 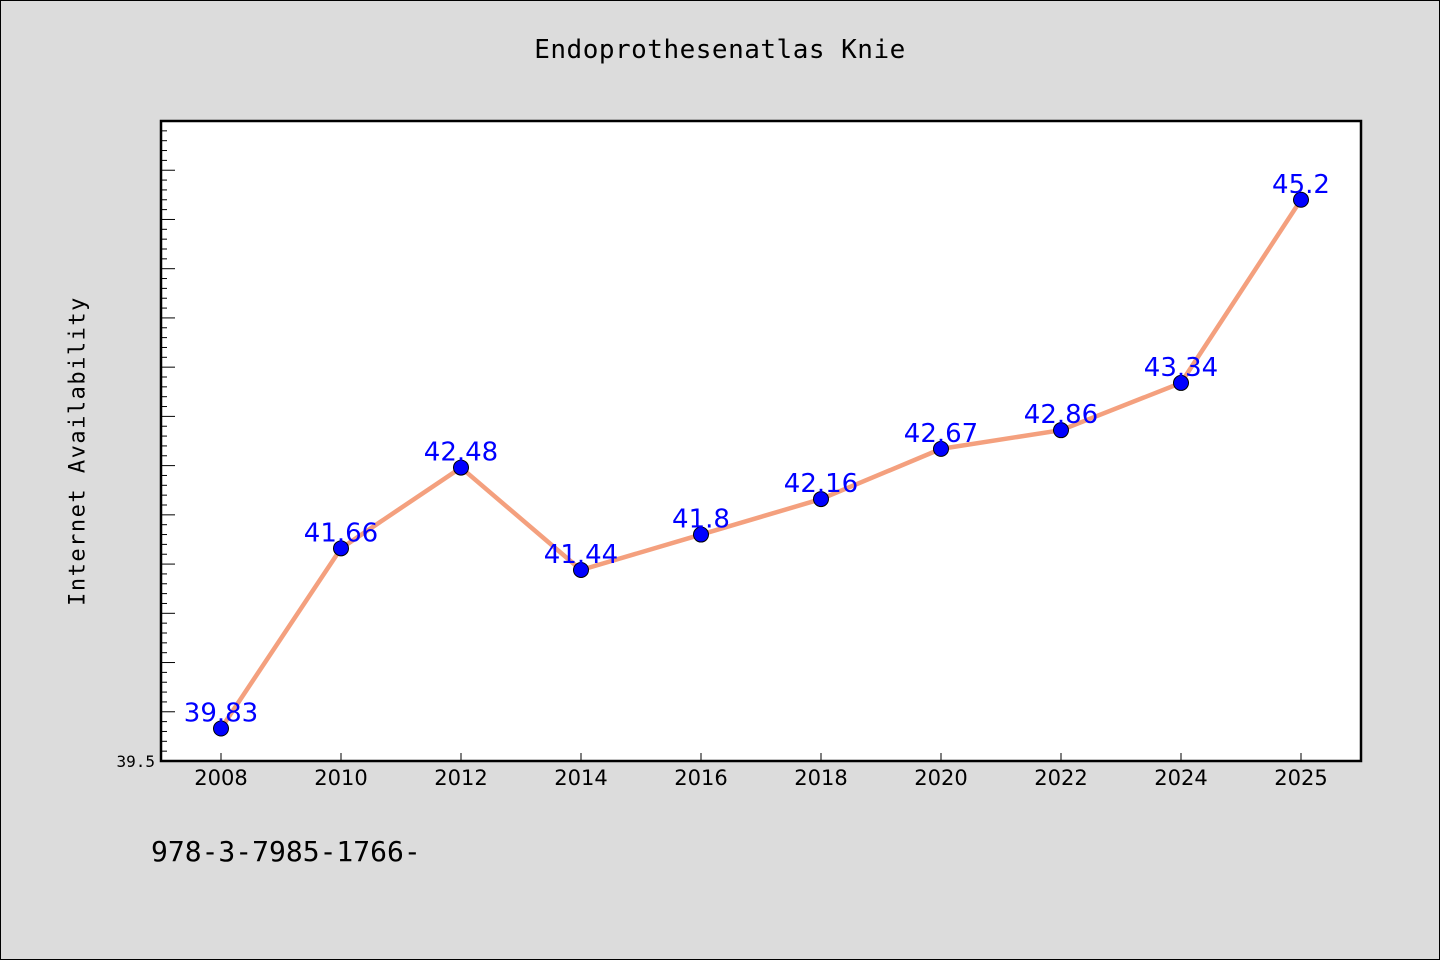 What do you see at coordinates (940, 778) in the screenshot?
I see `x-tick-label: 2020` at bounding box center [940, 778].